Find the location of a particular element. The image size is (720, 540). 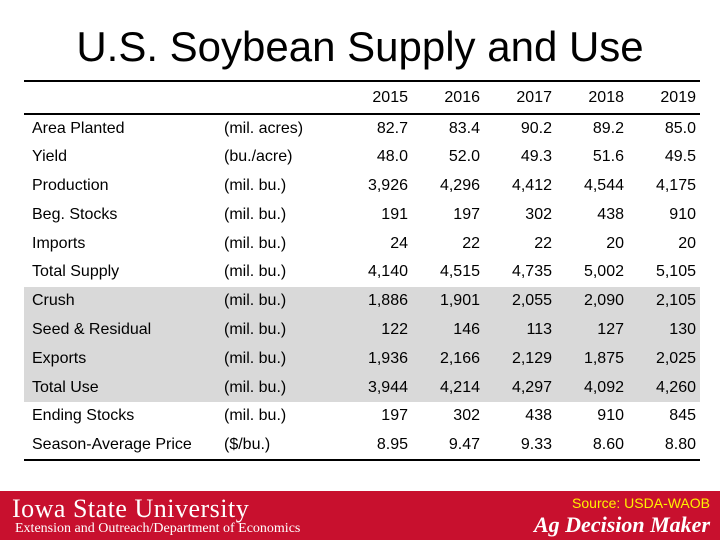

value-cell: 4,260 is located at coordinates (664, 387).